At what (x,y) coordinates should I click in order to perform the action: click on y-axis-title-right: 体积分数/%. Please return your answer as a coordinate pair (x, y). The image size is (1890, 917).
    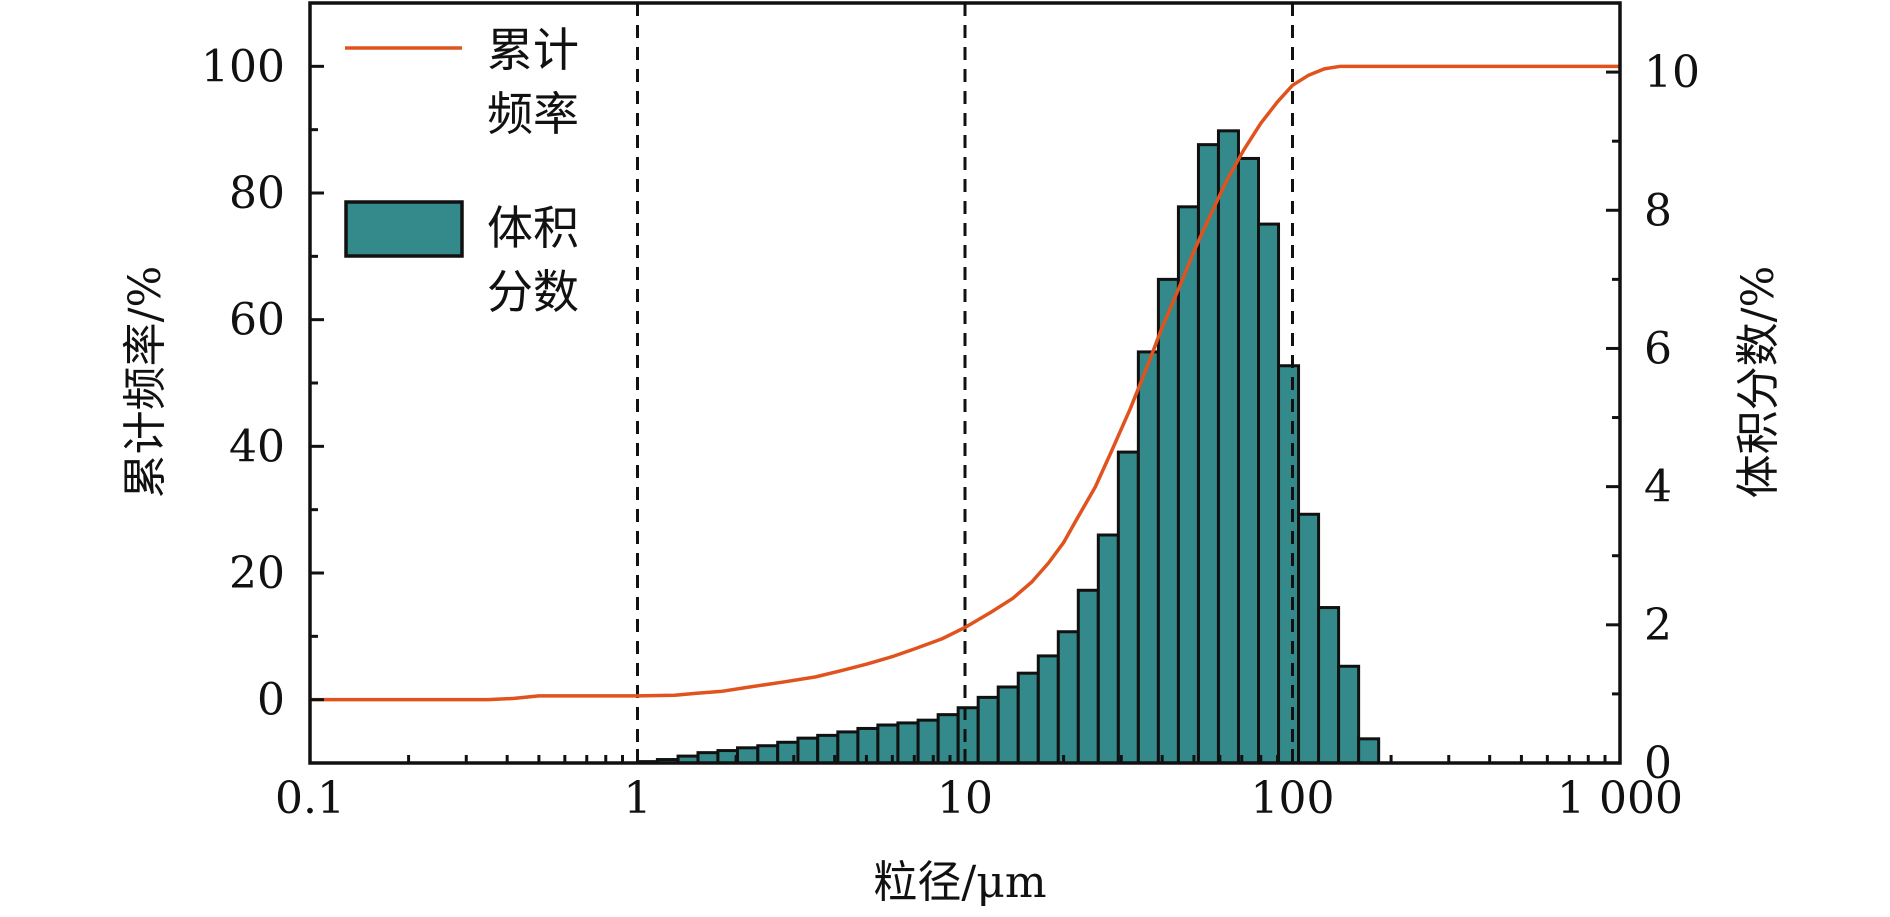
    Looking at the image, I should click on (1758, 382).